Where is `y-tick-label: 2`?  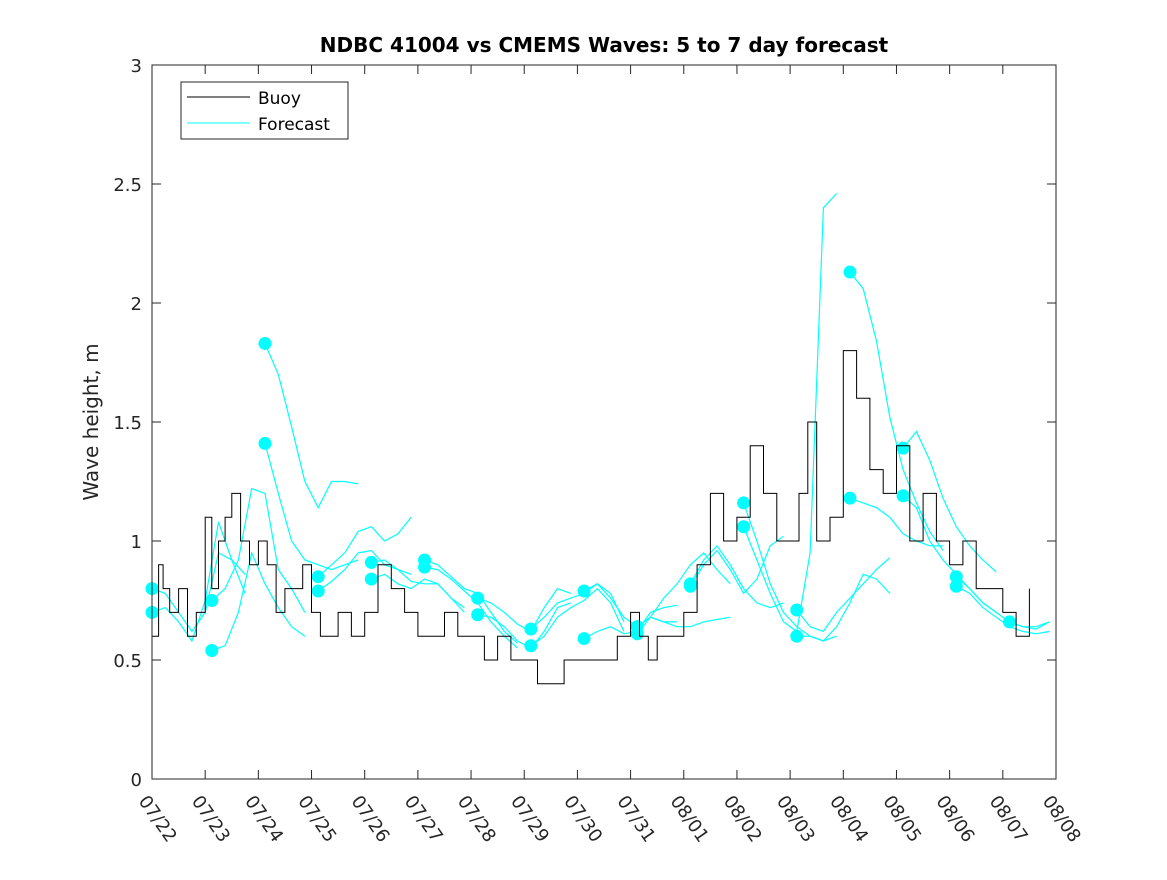
y-tick-label: 2 is located at coordinates (136, 304).